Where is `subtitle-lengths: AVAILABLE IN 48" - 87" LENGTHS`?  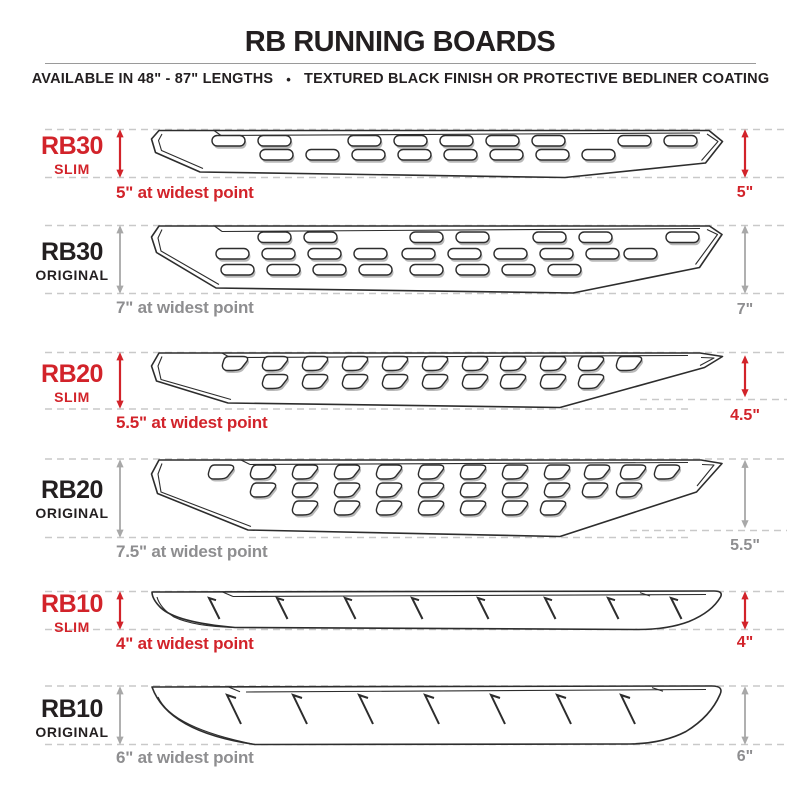 subtitle-lengths: AVAILABLE IN 48" - 87" LENGTHS is located at coordinates (152, 79).